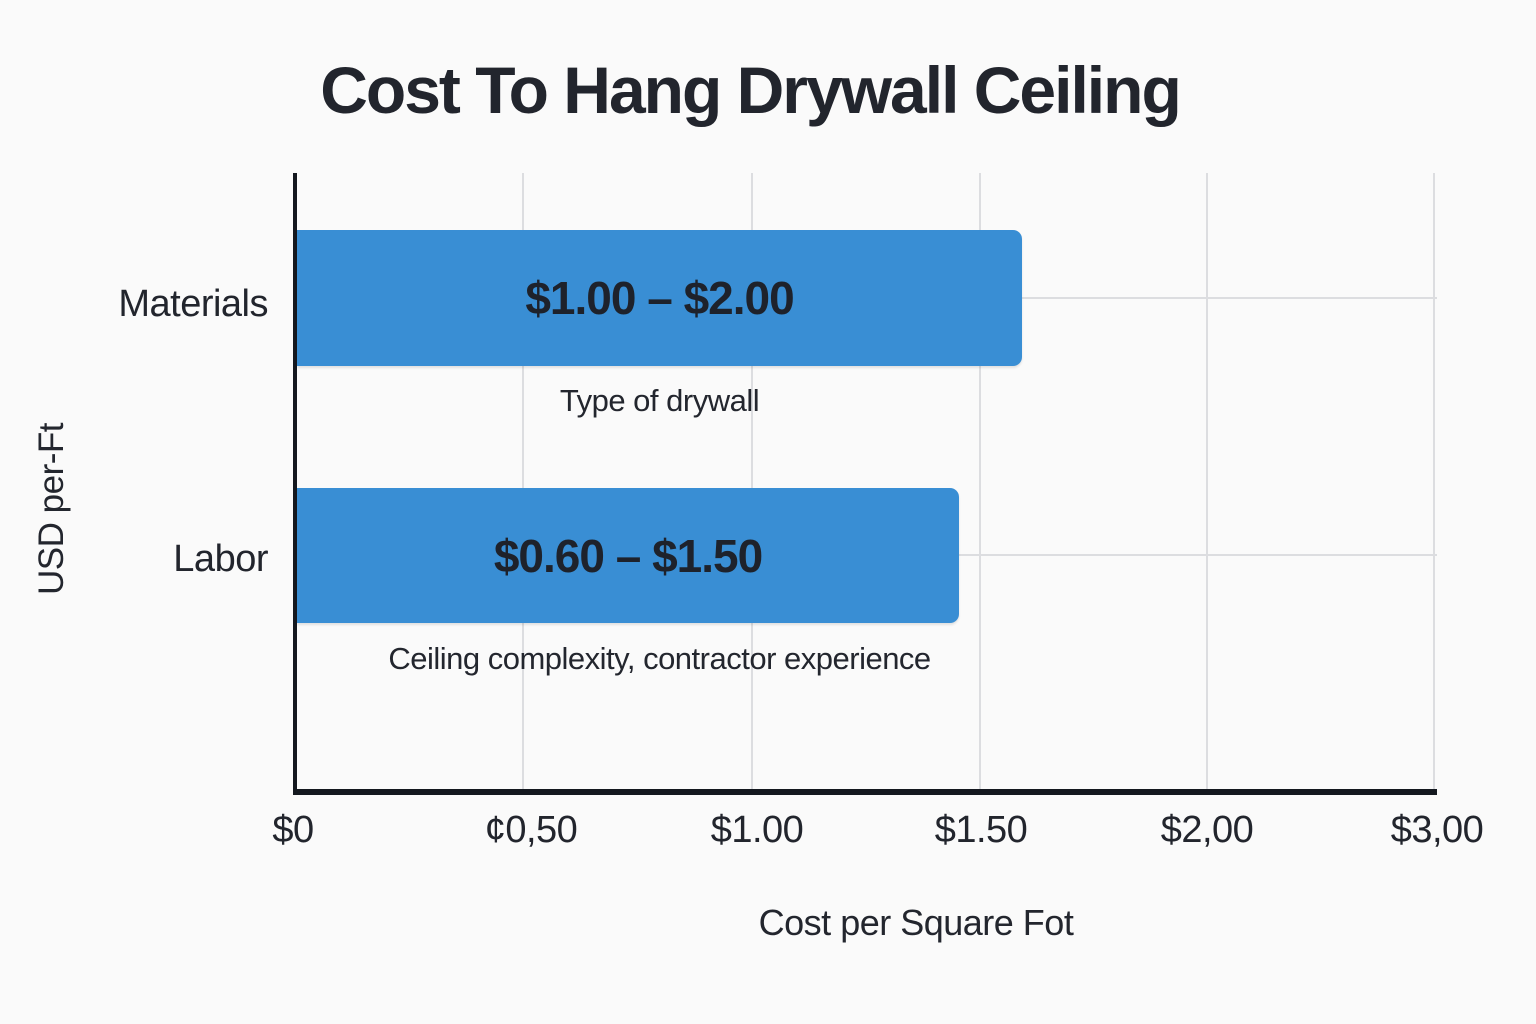 The width and height of the screenshot is (1536, 1024). Describe the element at coordinates (1437, 830) in the screenshot. I see `x-tick-300: $3,00` at that location.